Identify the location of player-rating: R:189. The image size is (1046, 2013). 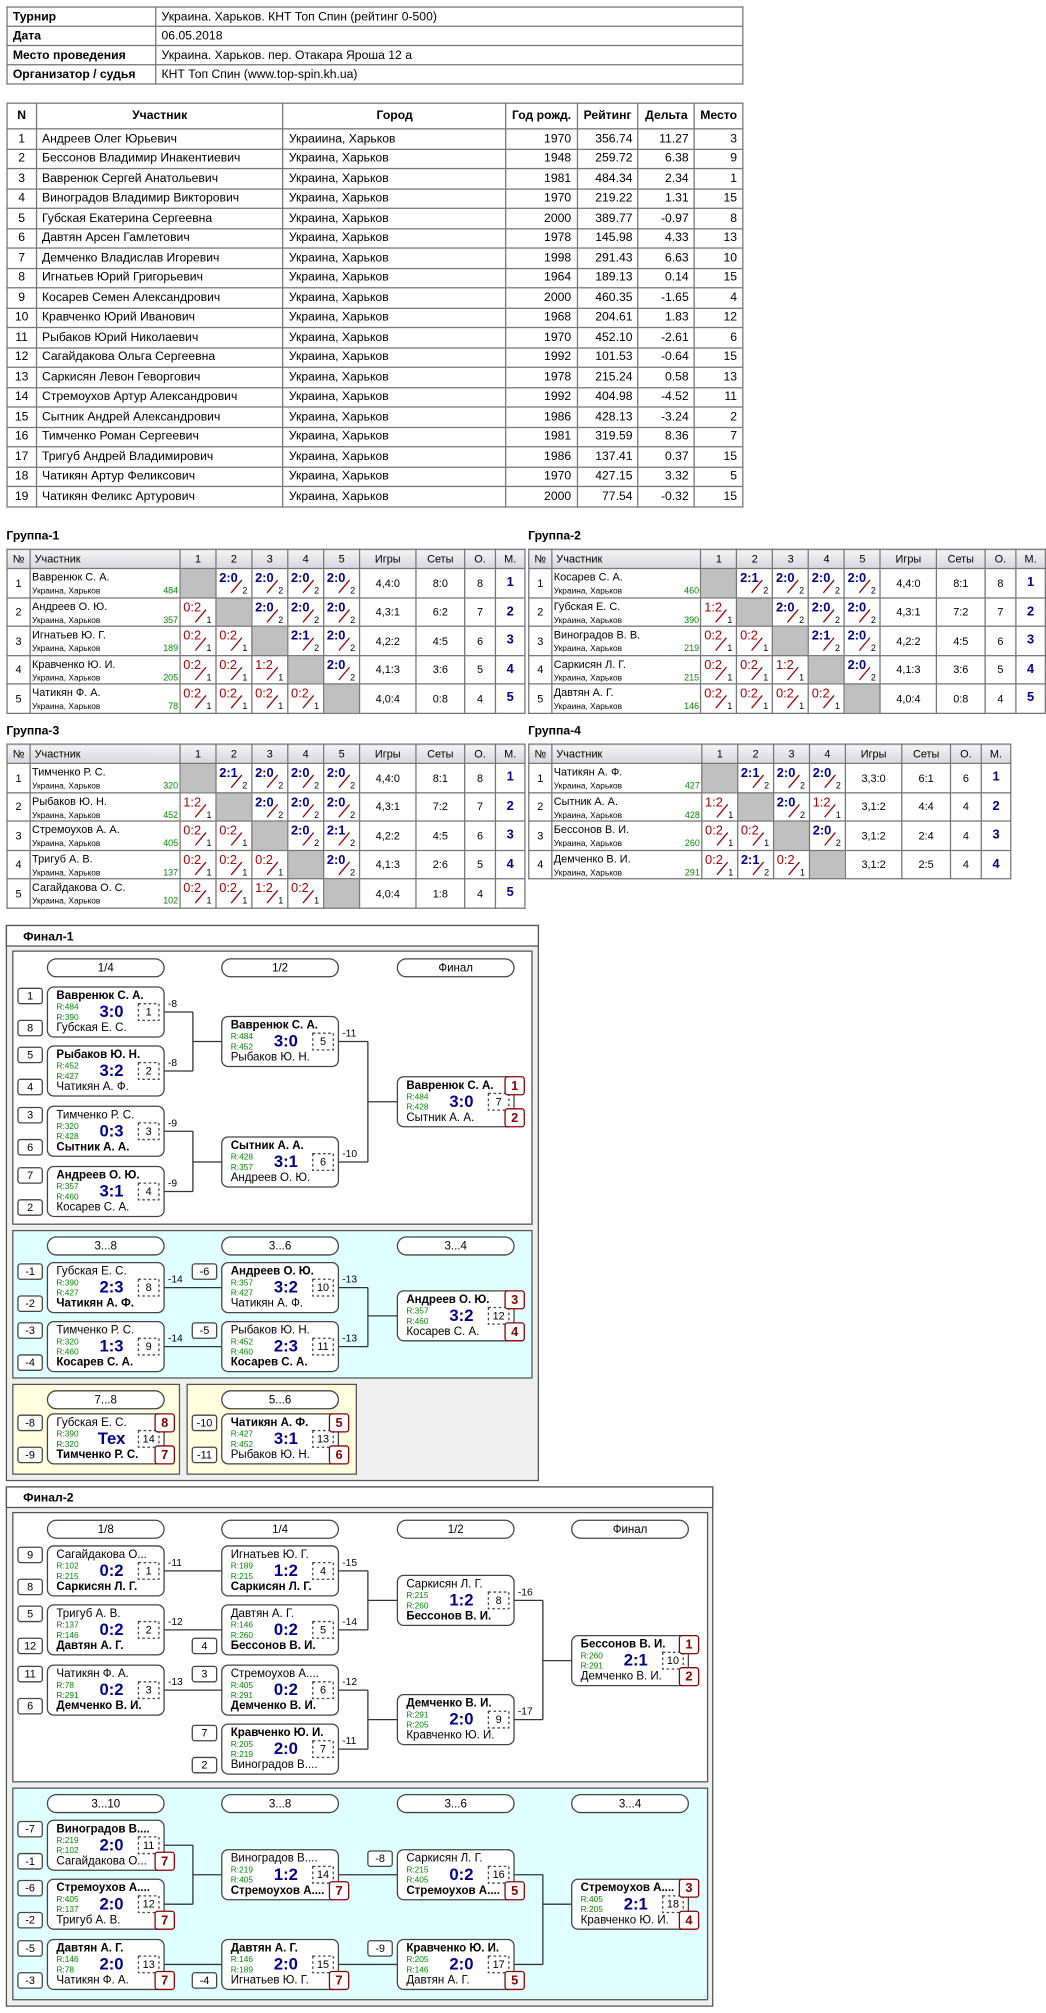
(242, 1969).